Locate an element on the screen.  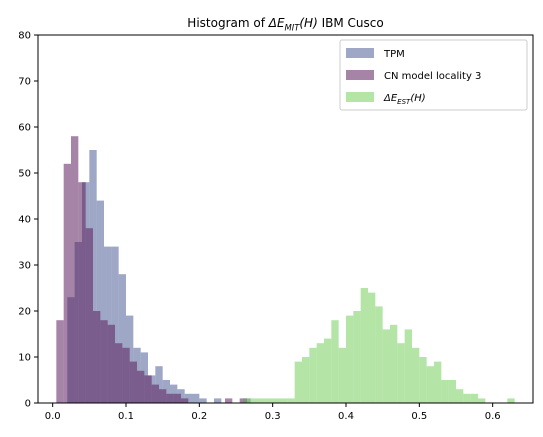
bar-series0-bin19 is located at coordinates (196, 398).